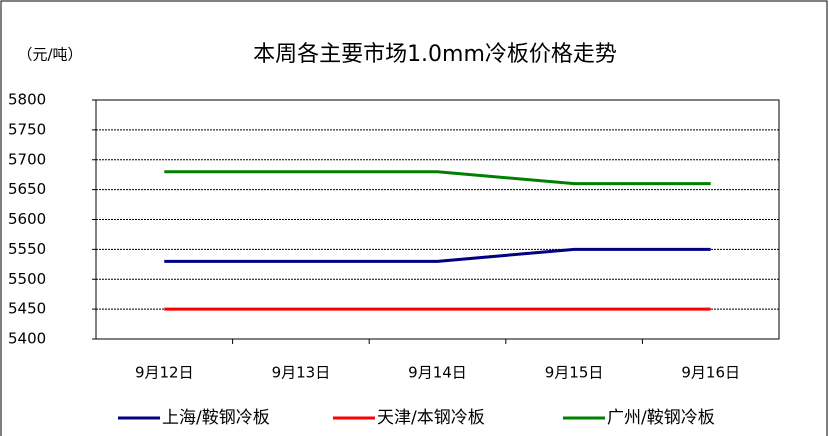 The image size is (829, 436). What do you see at coordinates (435, 54) in the screenshot?
I see `chart-title: 本周各主要市场1.0mm冷板价格走势` at bounding box center [435, 54].